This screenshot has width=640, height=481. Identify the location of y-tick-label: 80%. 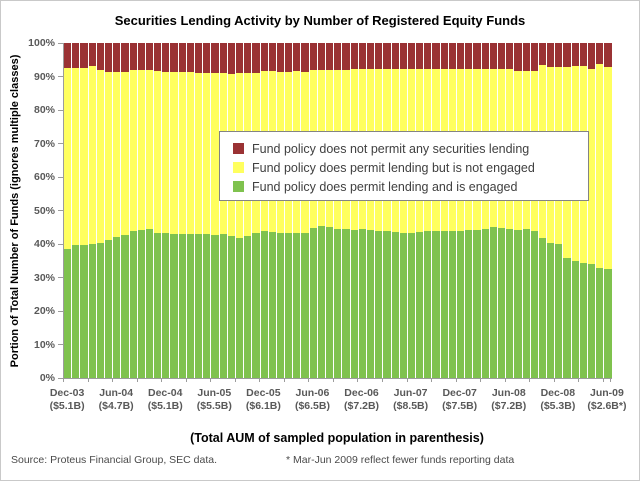
(44, 110).